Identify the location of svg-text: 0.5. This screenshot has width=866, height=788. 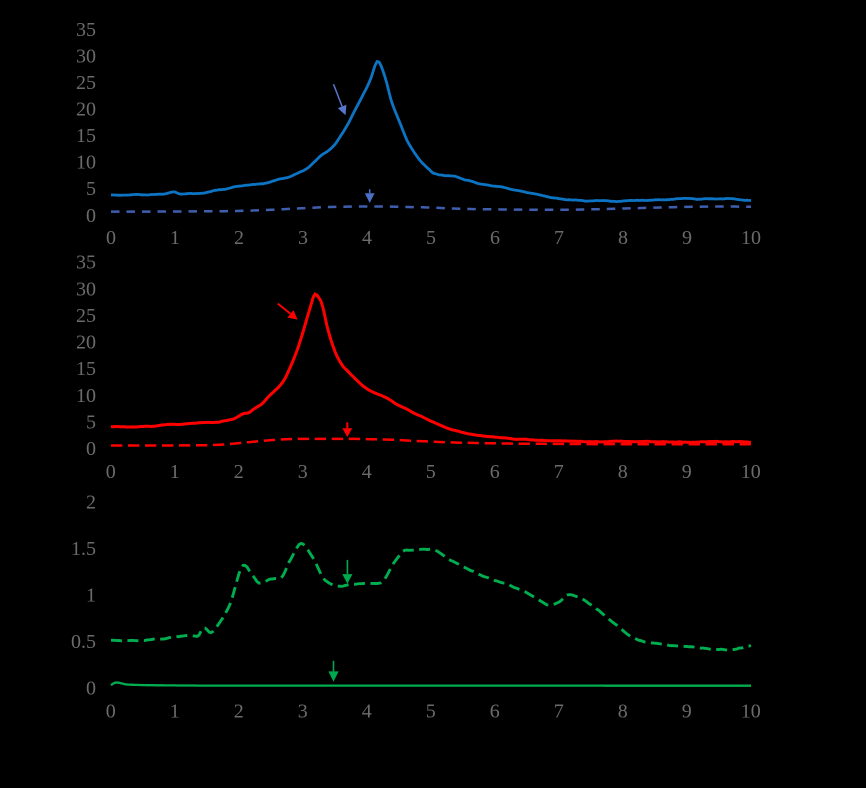
(83, 642).